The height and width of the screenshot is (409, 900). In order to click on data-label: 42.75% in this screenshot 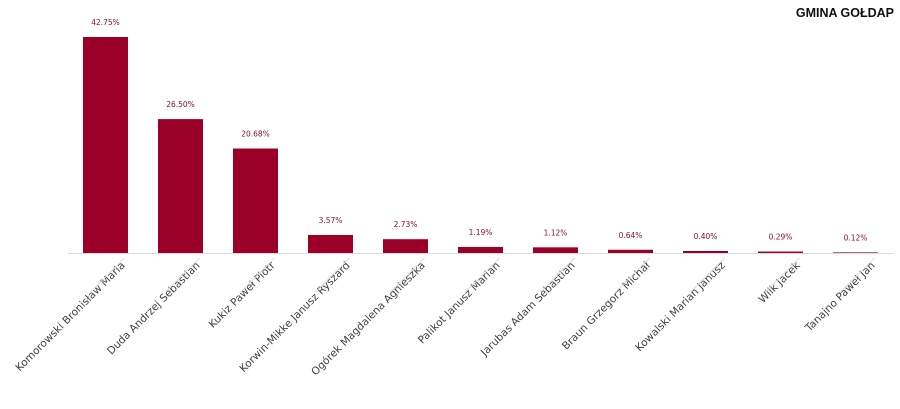, I will do `click(105, 22)`.